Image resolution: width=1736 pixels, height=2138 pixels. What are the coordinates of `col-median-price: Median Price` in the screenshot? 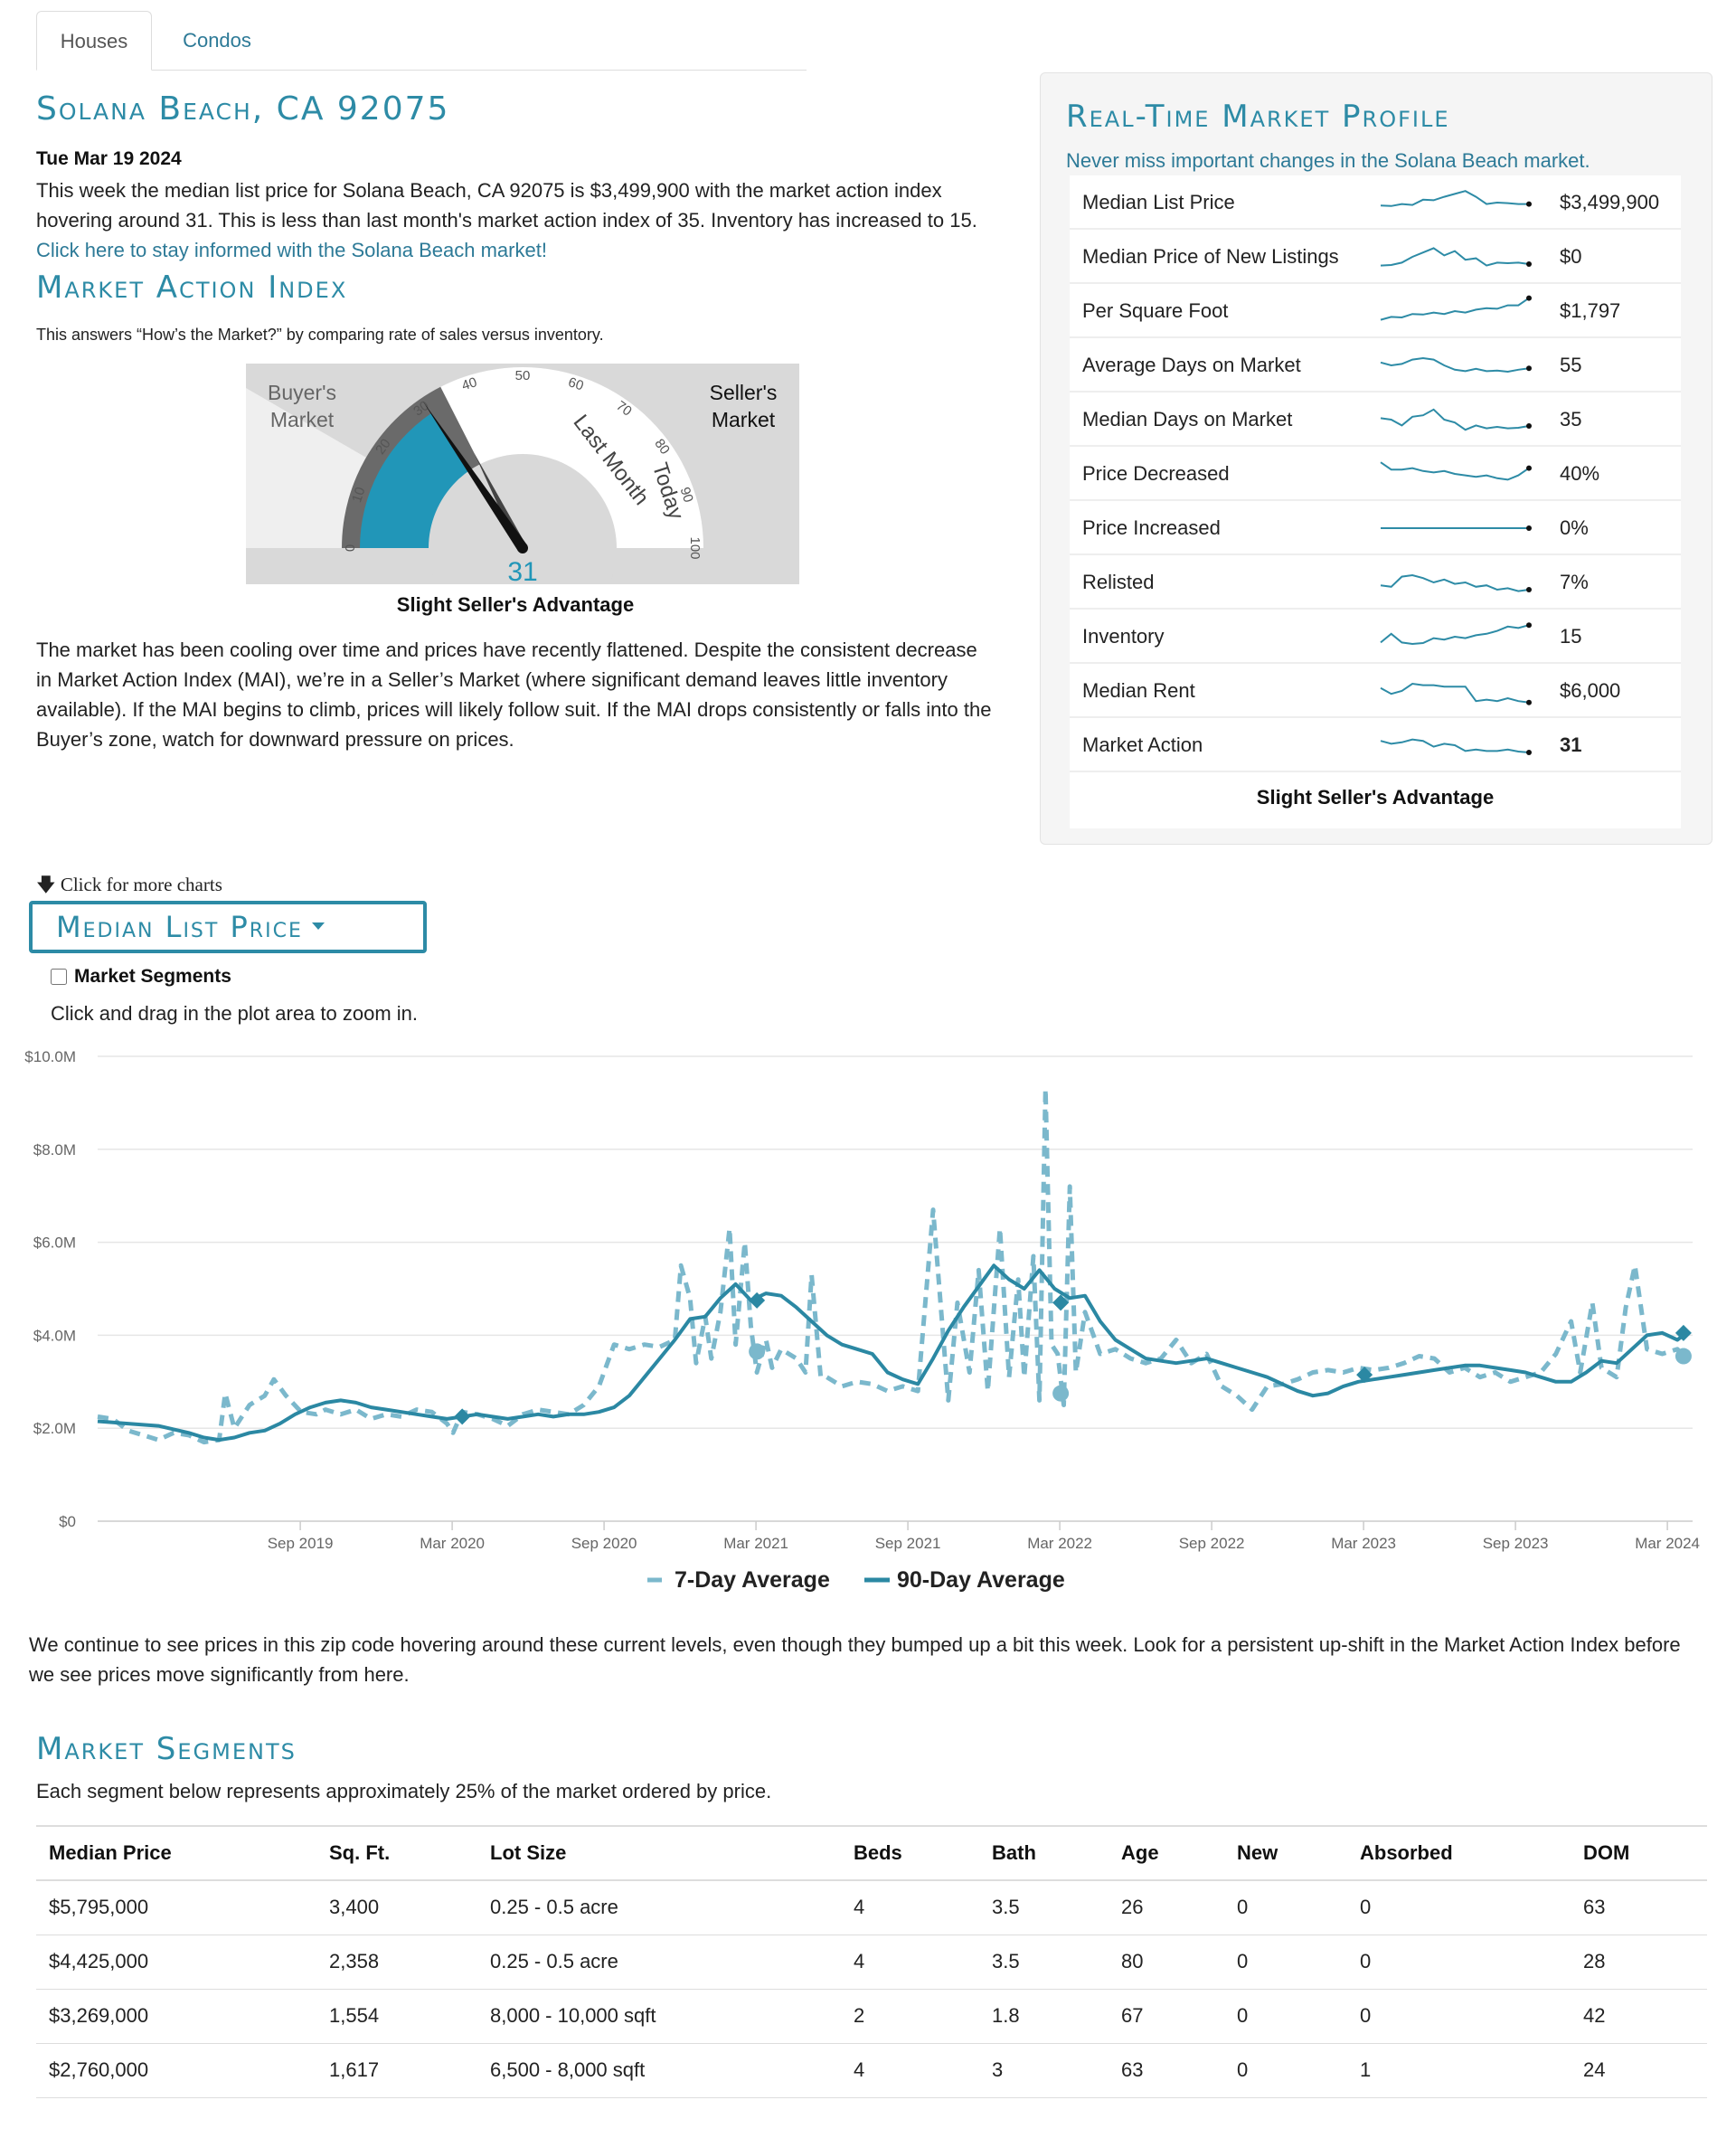 It's located at (176, 1853).